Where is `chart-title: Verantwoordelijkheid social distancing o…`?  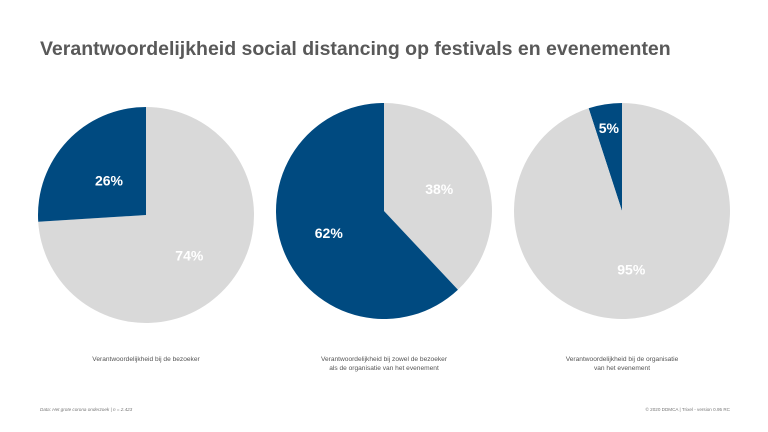 chart-title: Verantwoordelijkheid social distancing o… is located at coordinates (355, 49).